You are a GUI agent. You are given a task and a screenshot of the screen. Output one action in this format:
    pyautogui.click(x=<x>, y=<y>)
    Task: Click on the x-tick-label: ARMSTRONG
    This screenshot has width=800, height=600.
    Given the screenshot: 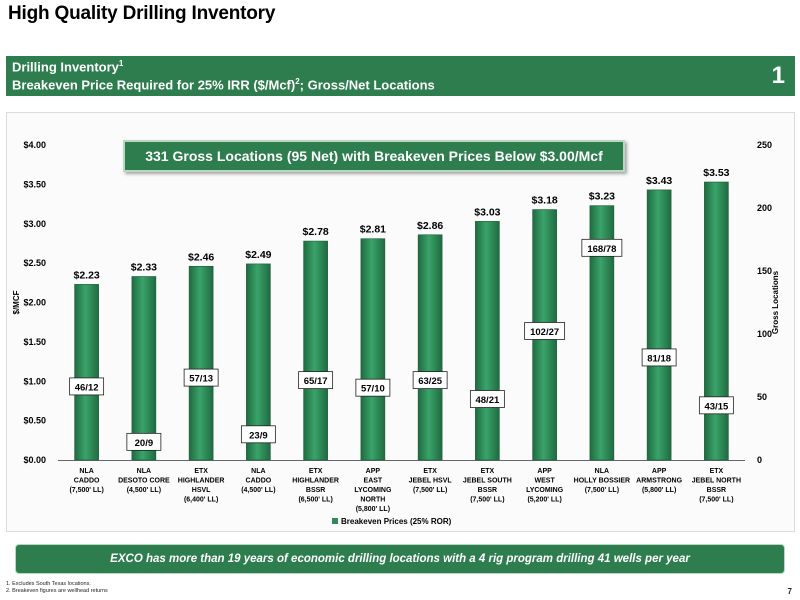 What is the action you would take?
    pyautogui.click(x=659, y=481)
    